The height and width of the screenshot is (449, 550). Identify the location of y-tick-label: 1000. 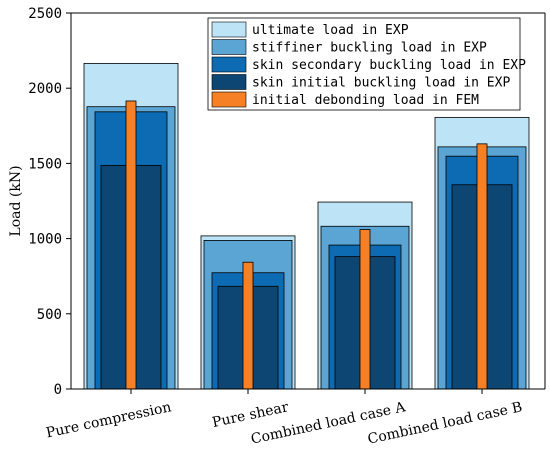
(45, 240).